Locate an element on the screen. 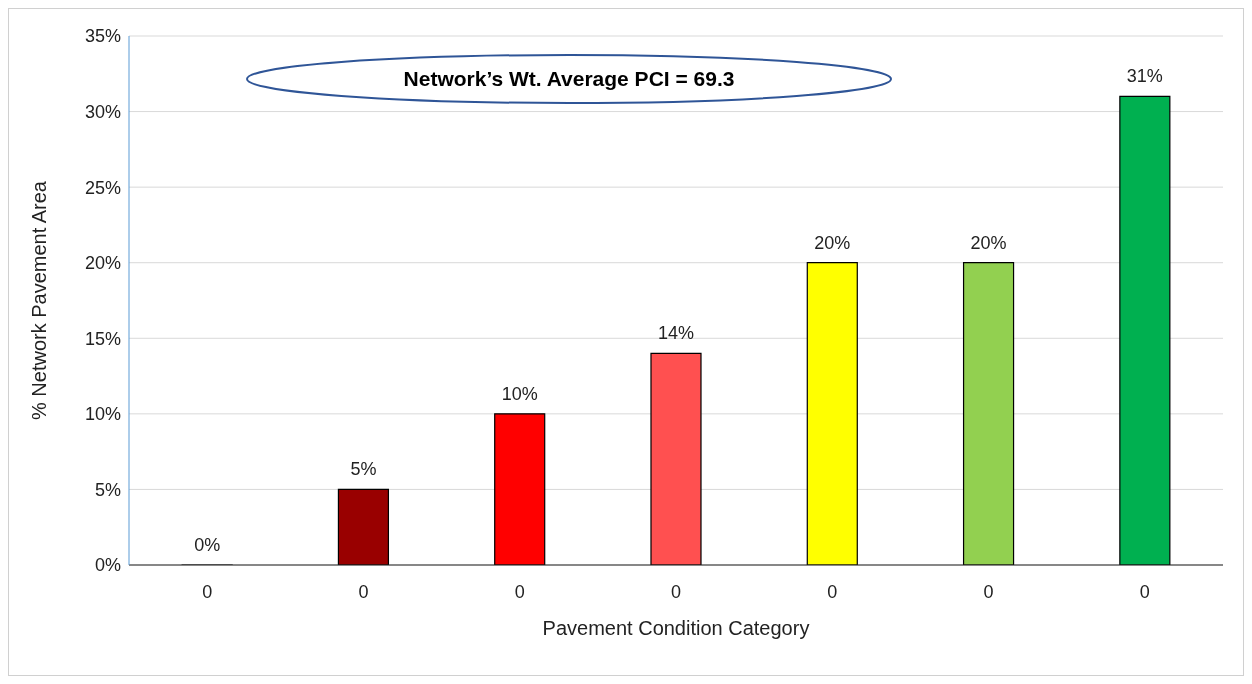  data-label: 10% is located at coordinates (519, 393).